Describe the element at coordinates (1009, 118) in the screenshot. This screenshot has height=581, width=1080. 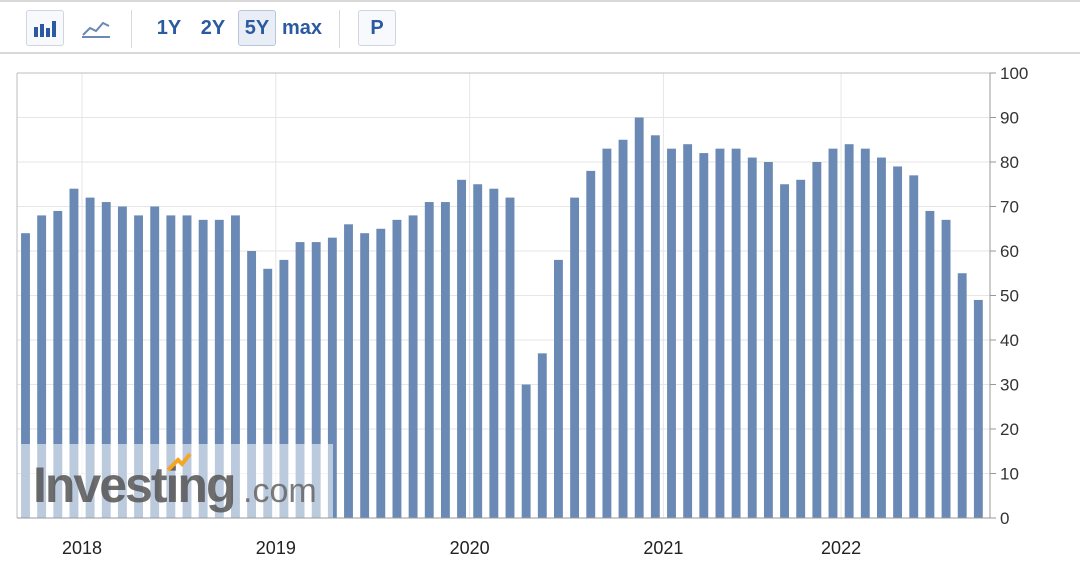
I see `y-tick-label: 90` at that location.